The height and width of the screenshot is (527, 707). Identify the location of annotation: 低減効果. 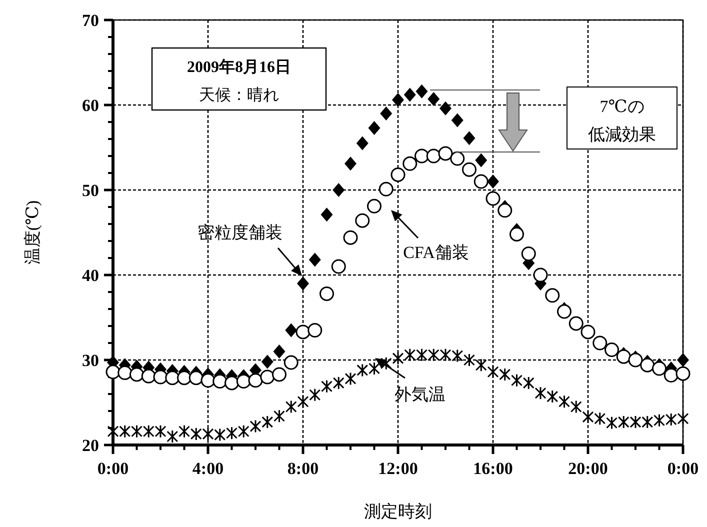
(622, 134).